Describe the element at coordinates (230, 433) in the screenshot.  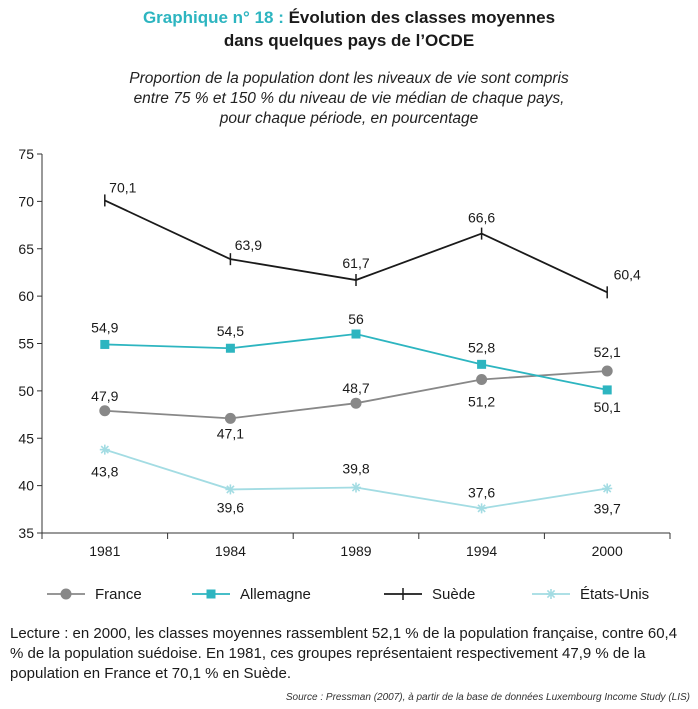
I see `data-label-france: 47,1` at that location.